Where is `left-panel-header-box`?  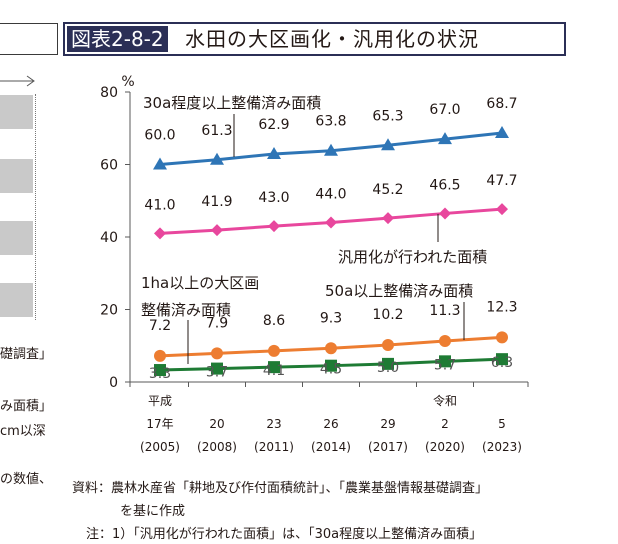 left-panel-header-box is located at coordinates (29, 39).